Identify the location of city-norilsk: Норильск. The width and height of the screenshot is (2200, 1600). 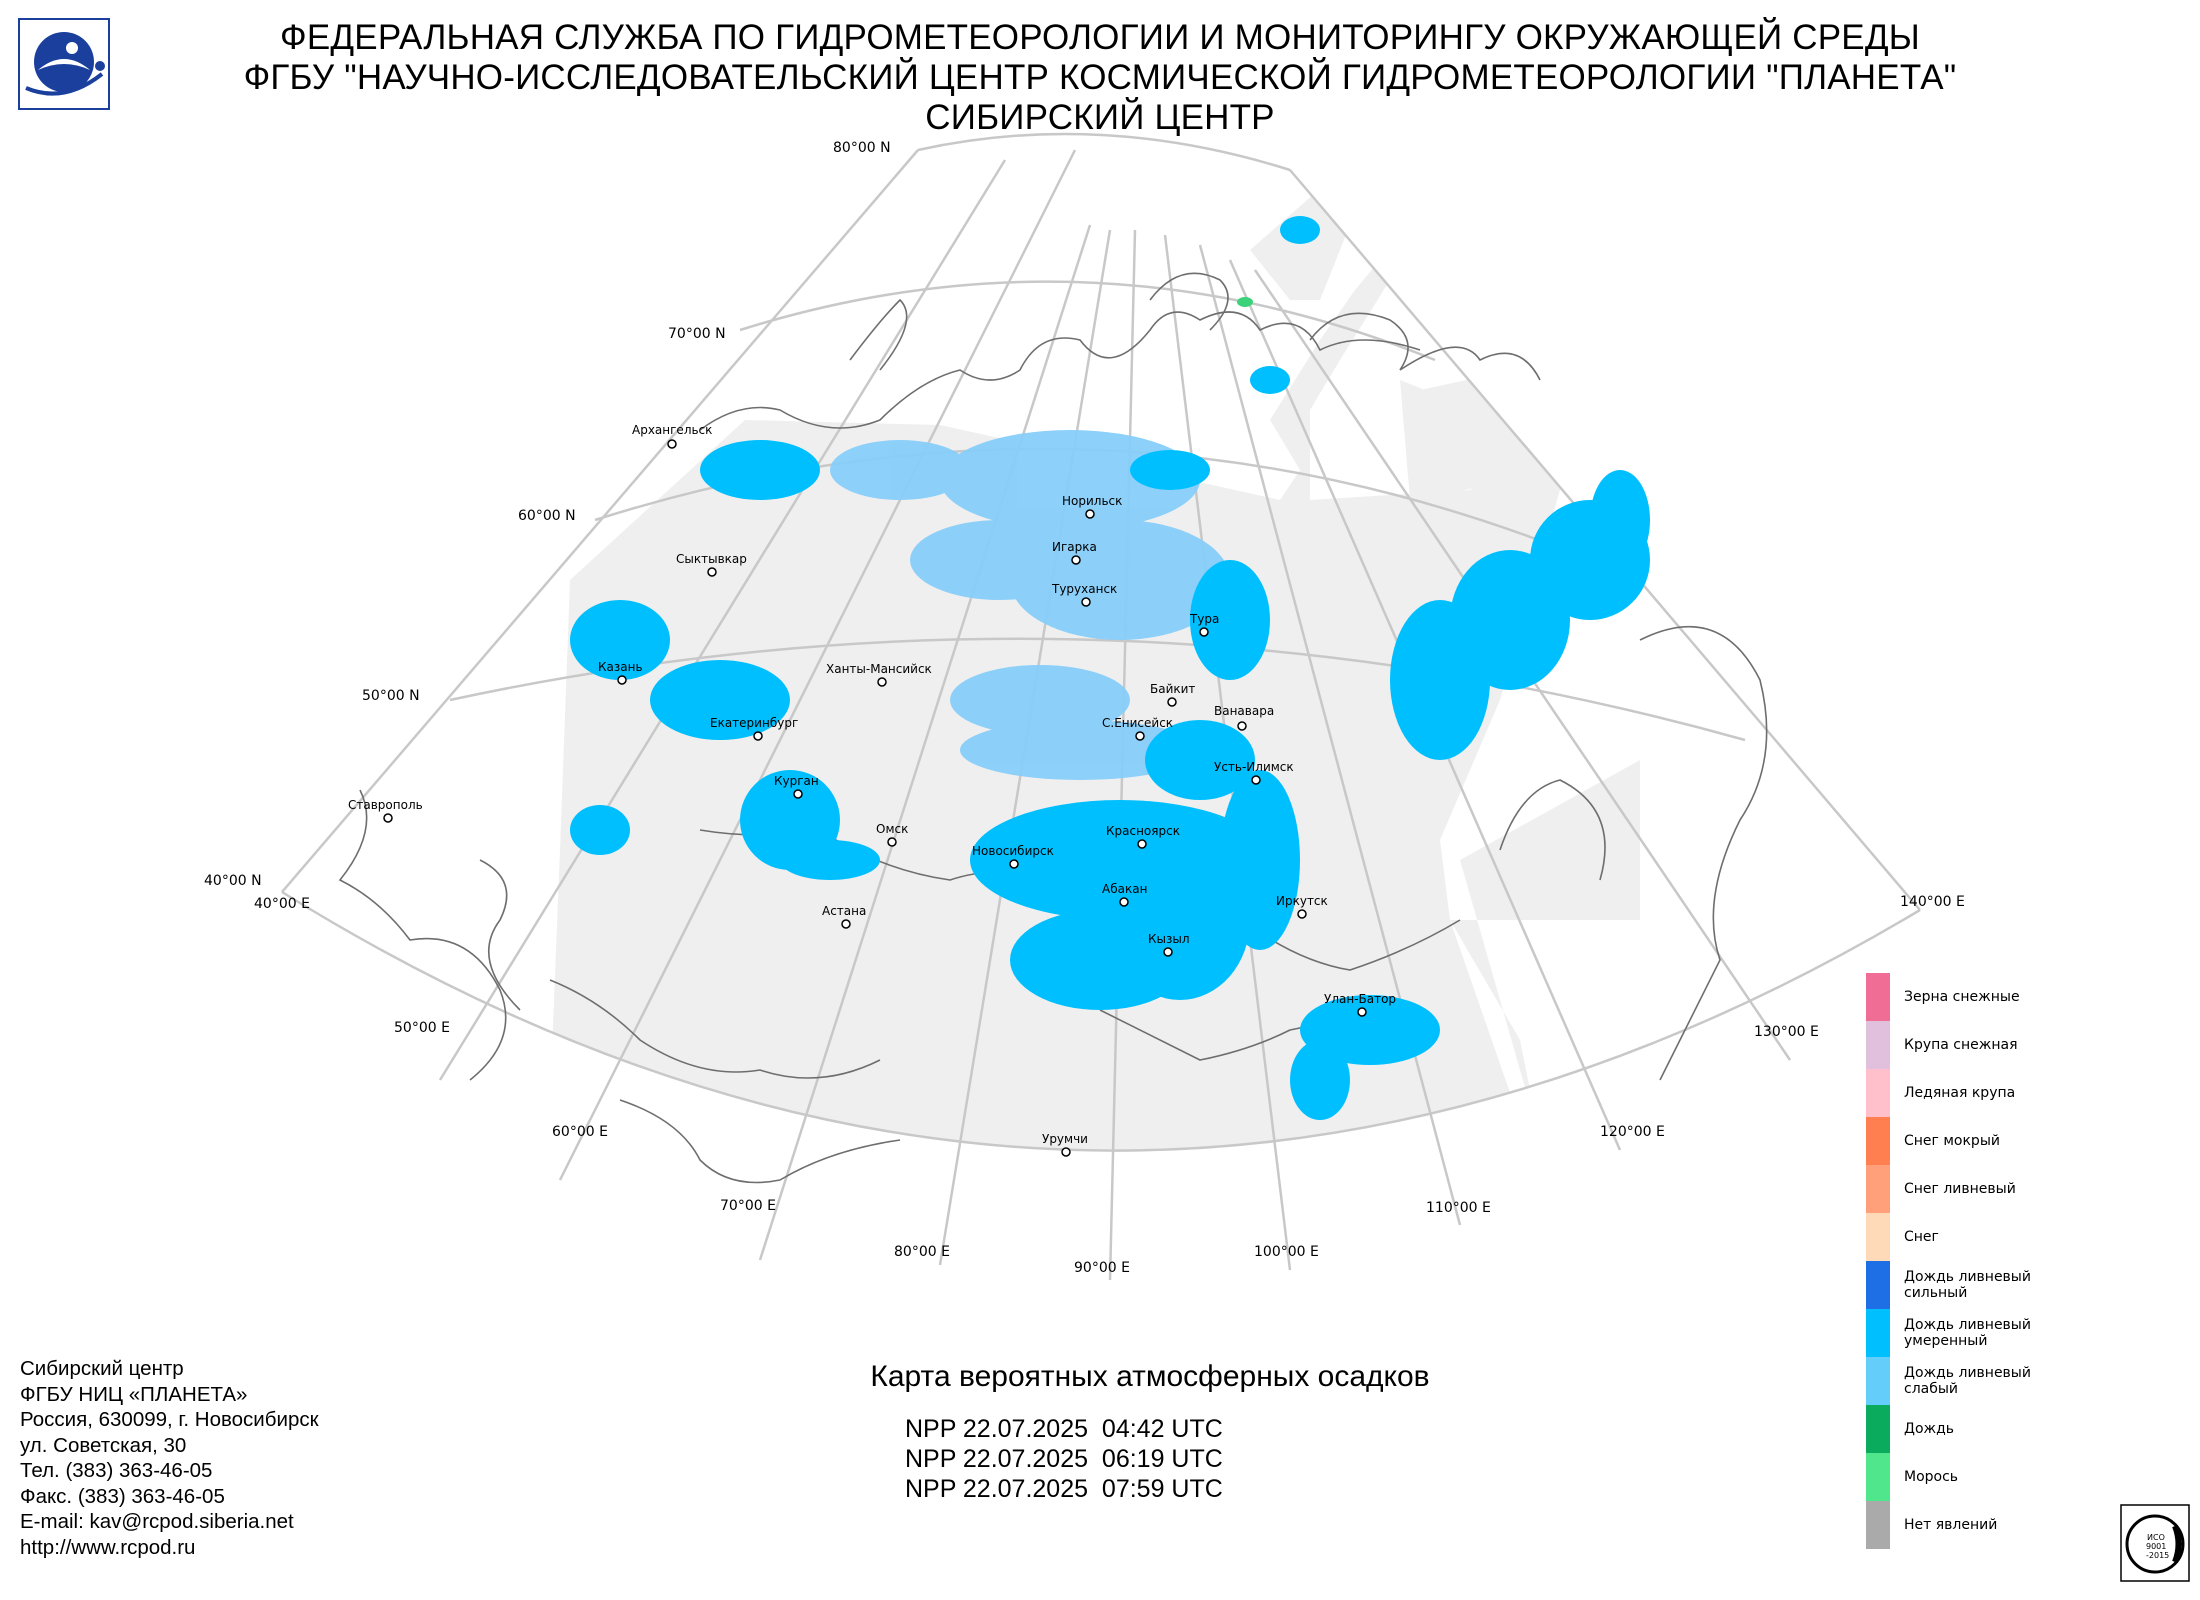
(1092, 506).